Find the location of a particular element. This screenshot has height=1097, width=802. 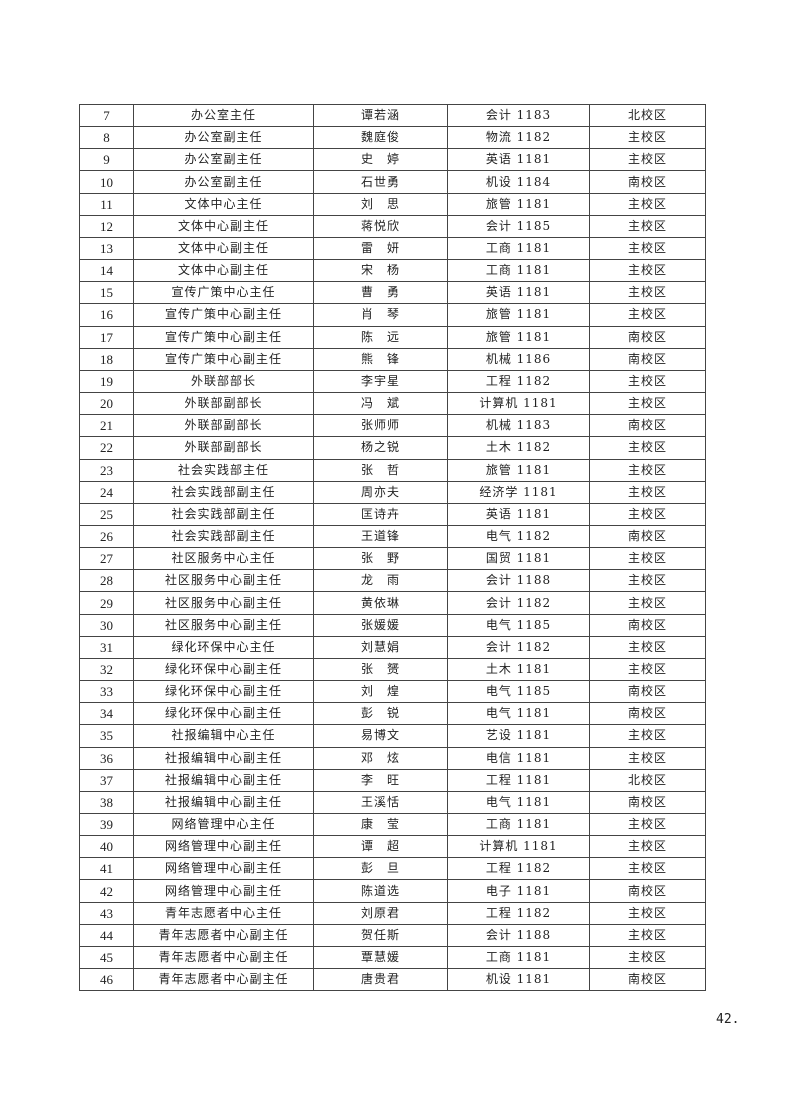

table-row: 38 社报编辑中心副主任 王溪恬 电气 1181 南校区 is located at coordinates (392, 802).